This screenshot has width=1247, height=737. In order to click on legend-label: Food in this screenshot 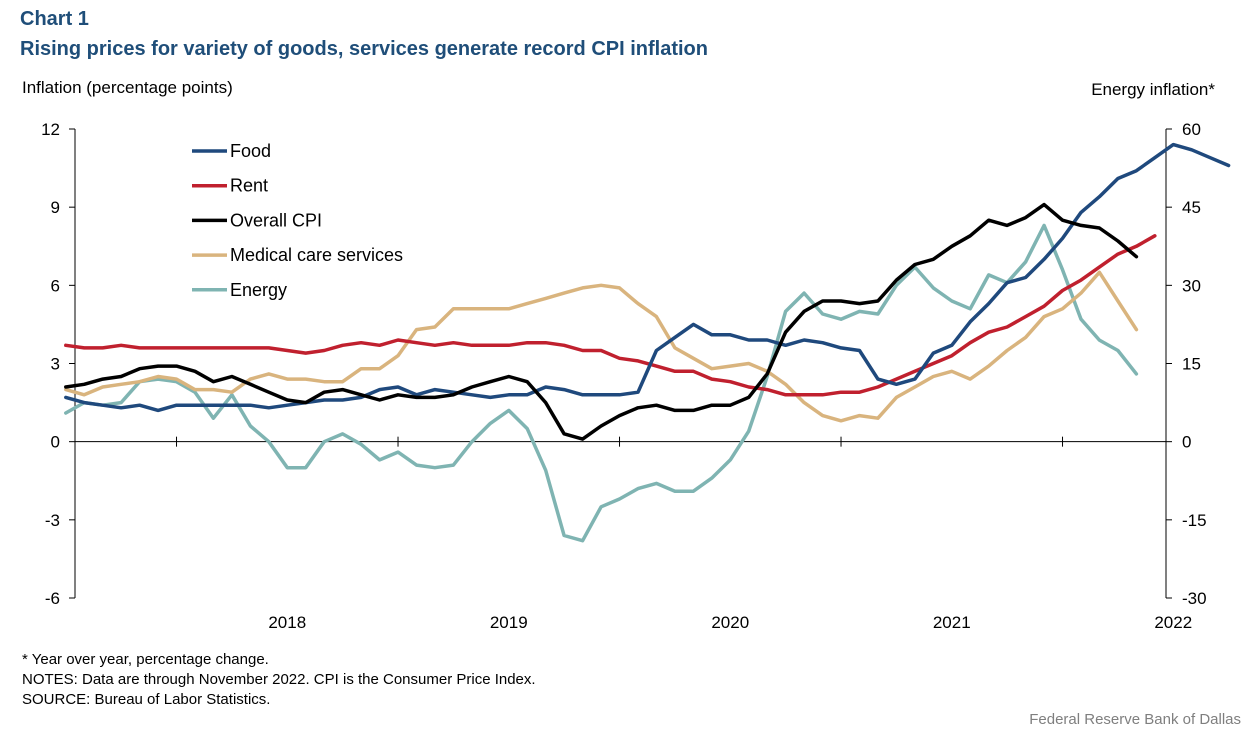, I will do `click(250, 151)`.